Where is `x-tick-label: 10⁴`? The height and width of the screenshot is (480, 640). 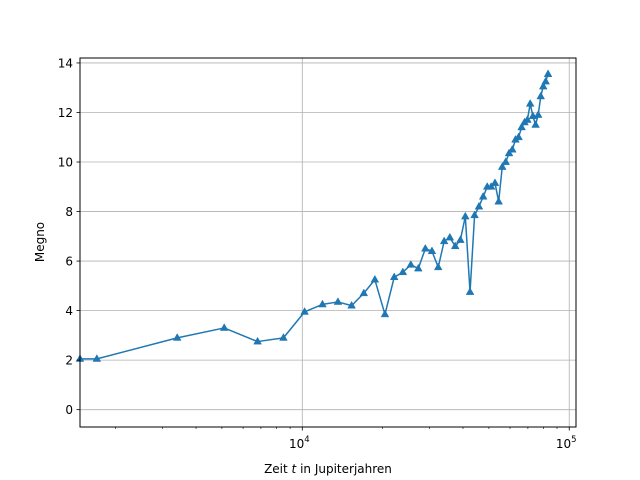
x-tick-label: 10⁴ is located at coordinates (299, 443).